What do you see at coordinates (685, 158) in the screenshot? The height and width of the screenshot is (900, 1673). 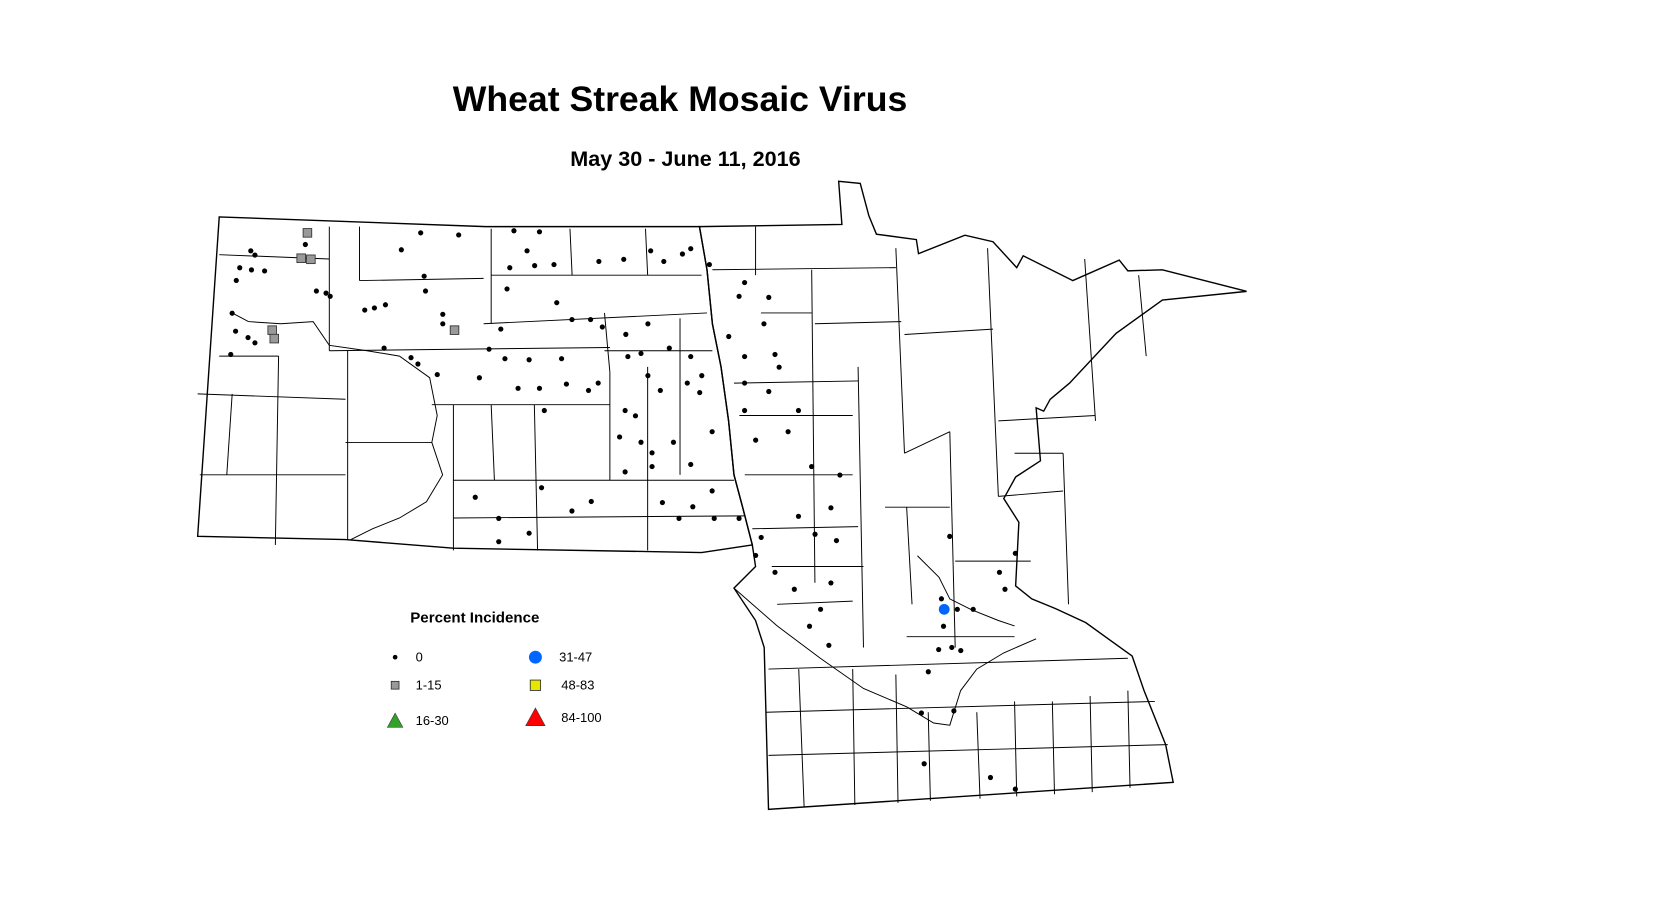 I see `map-subtitle: May 30 - June 11, 2016` at bounding box center [685, 158].